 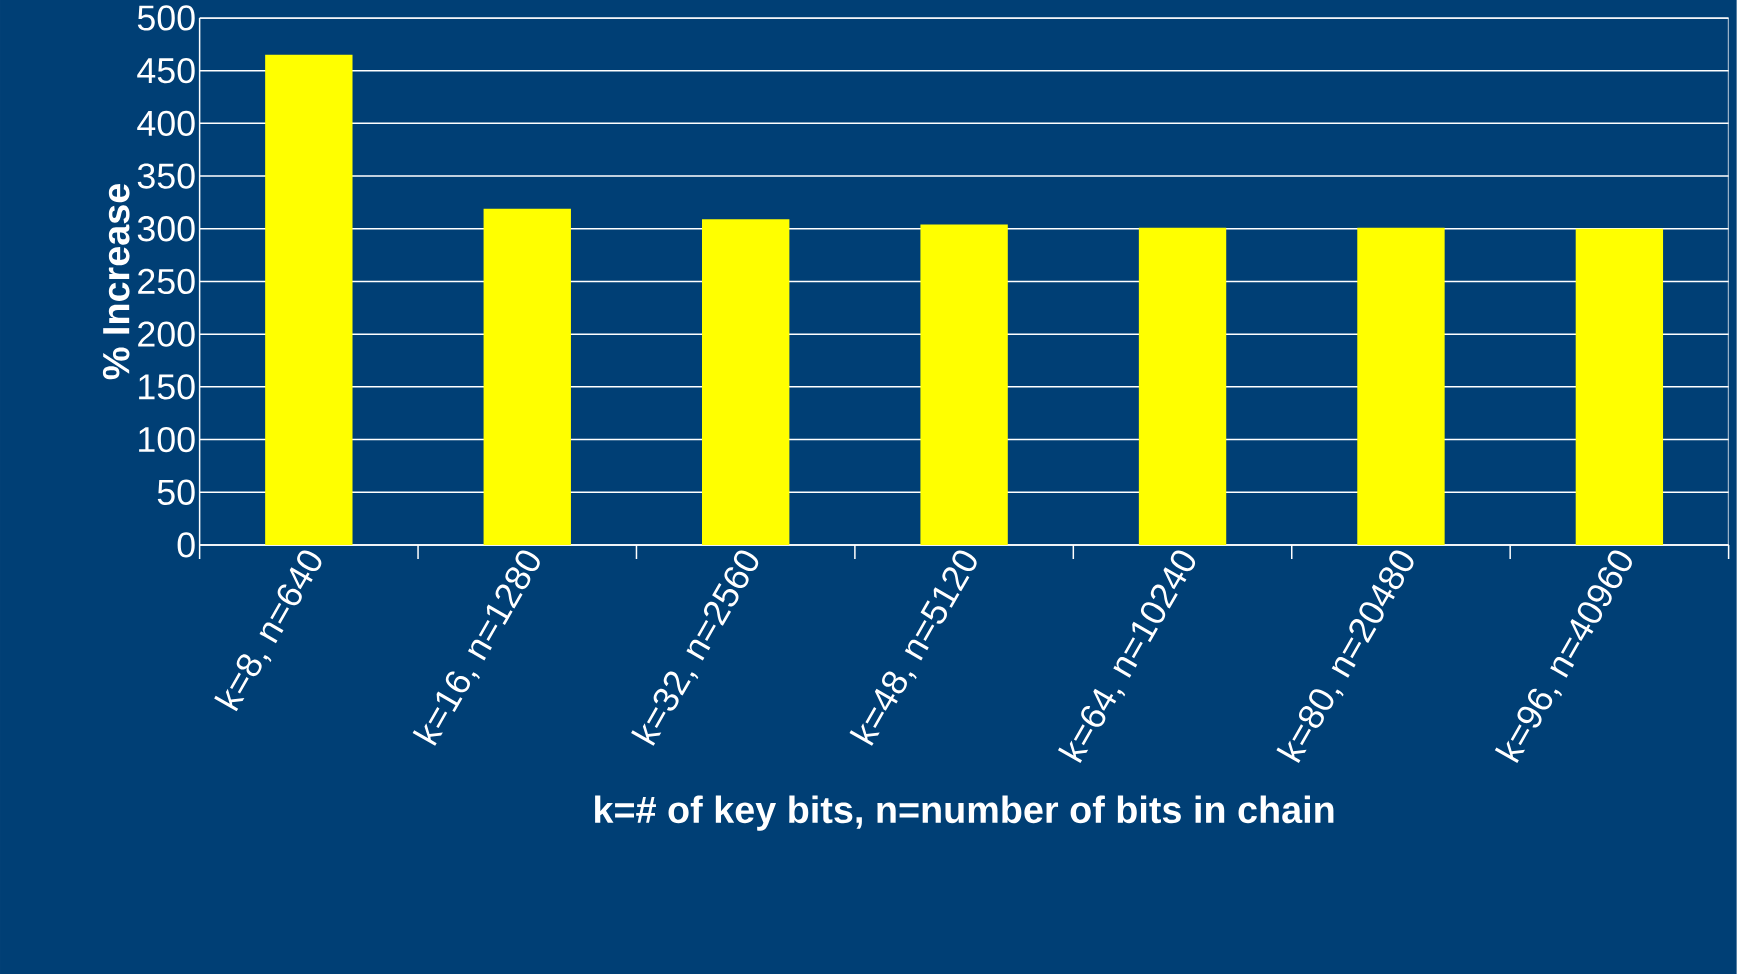 I want to click on y-tick-label: 0, so click(x=186, y=545).